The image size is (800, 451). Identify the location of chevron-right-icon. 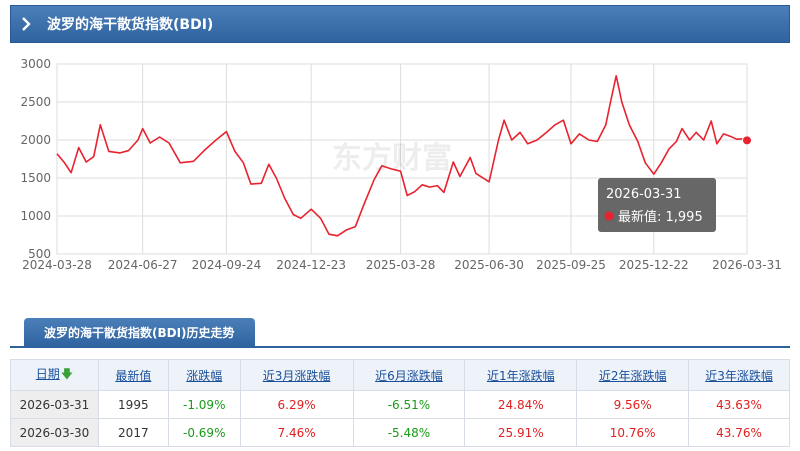
(26, 24).